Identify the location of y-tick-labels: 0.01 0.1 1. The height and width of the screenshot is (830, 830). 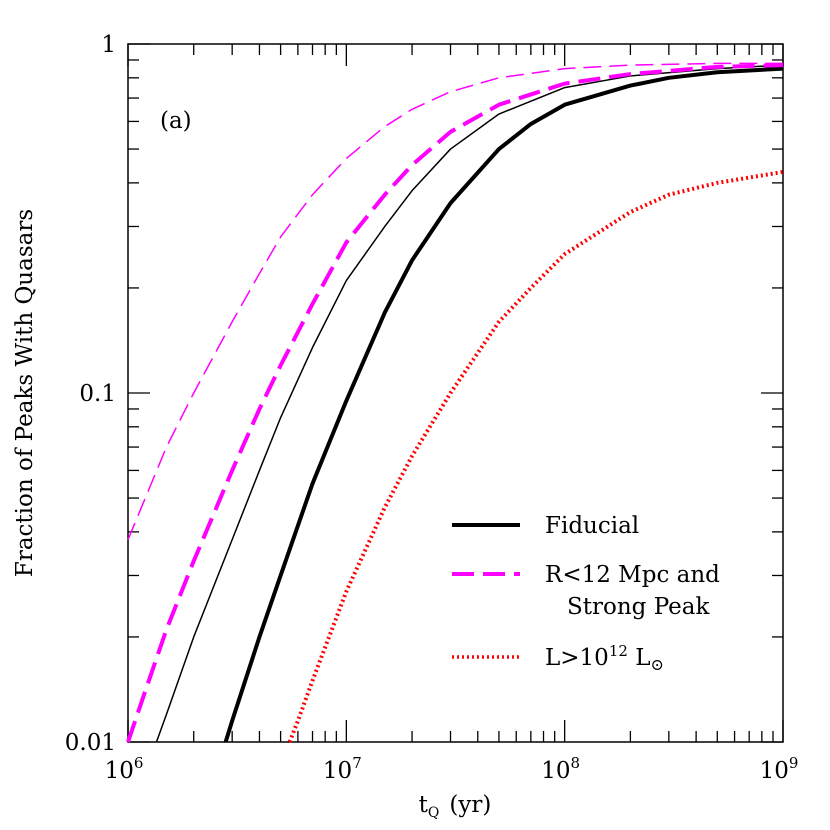
(90, 394).